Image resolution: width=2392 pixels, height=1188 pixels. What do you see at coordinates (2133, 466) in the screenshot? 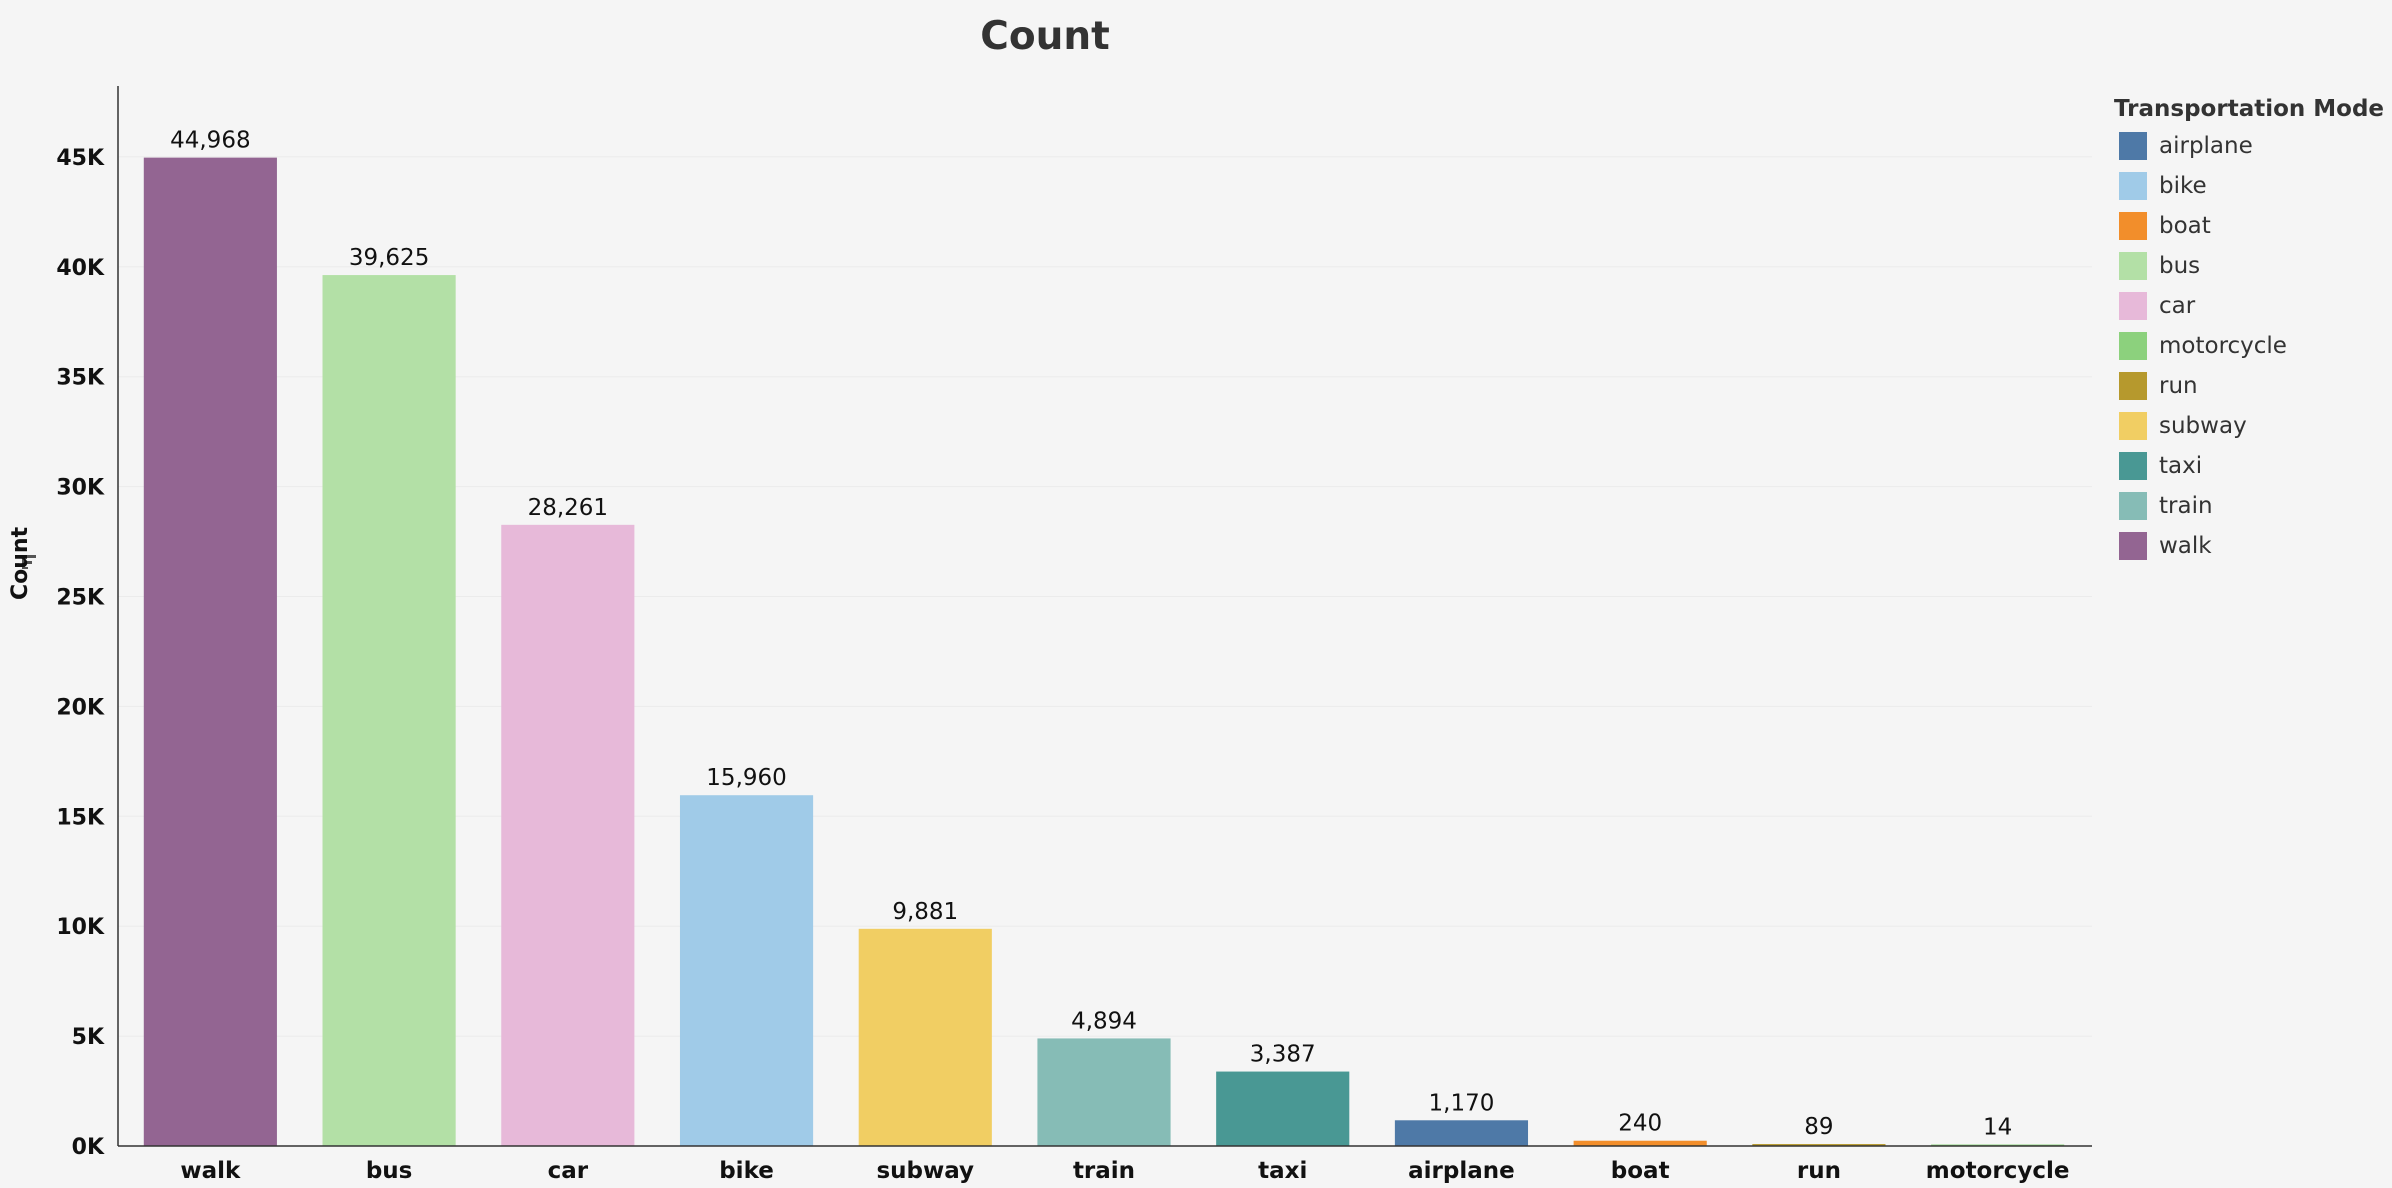
I see `legend-swatch-taxi` at bounding box center [2133, 466].